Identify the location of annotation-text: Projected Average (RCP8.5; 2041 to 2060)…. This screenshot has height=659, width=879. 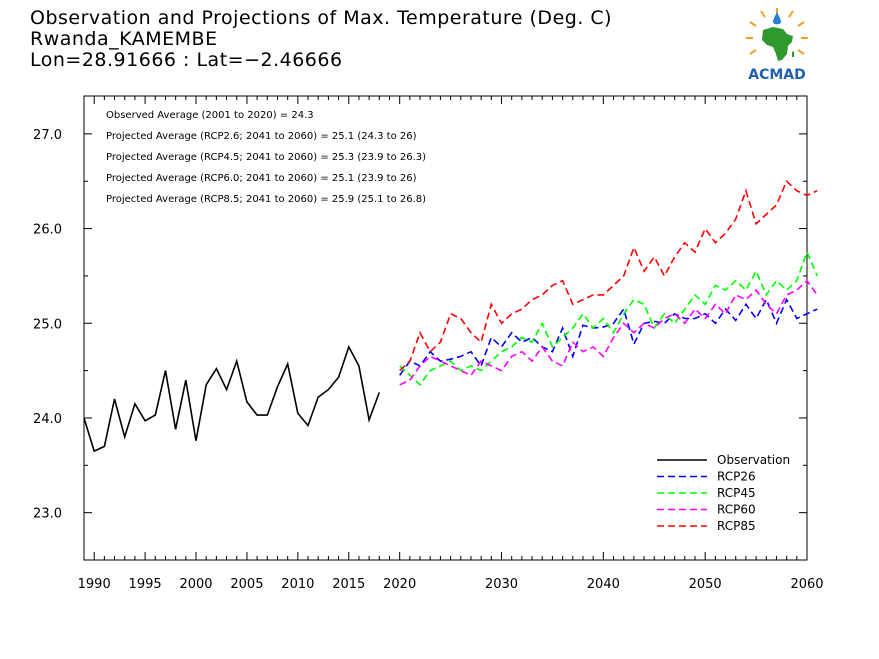
(266, 199).